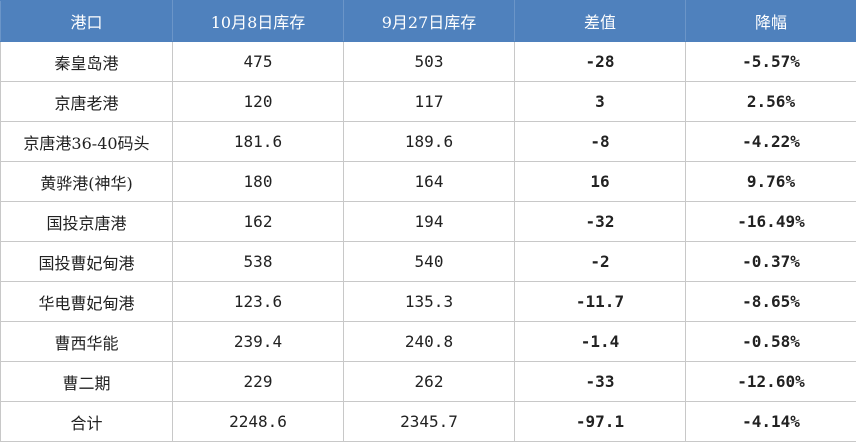 Image resolution: width=856 pixels, height=442 pixels. What do you see at coordinates (770, 21) in the screenshot?
I see `change-rate-header: 降幅` at bounding box center [770, 21].